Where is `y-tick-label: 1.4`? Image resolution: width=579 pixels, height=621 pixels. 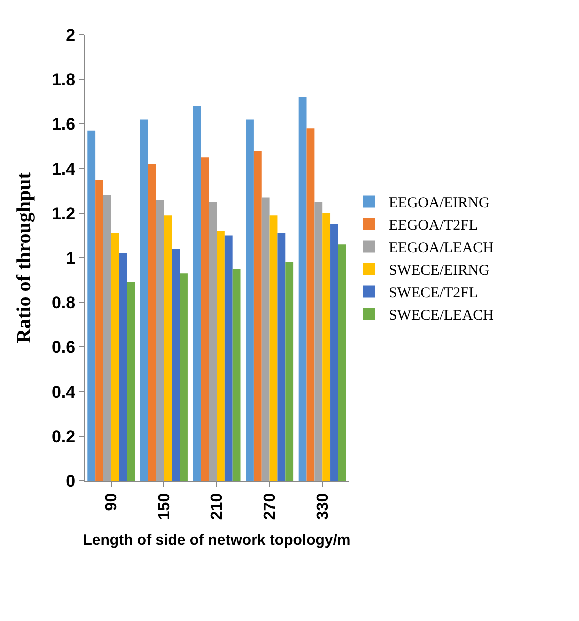
y-tick-label: 1.4 is located at coordinates (64, 169).